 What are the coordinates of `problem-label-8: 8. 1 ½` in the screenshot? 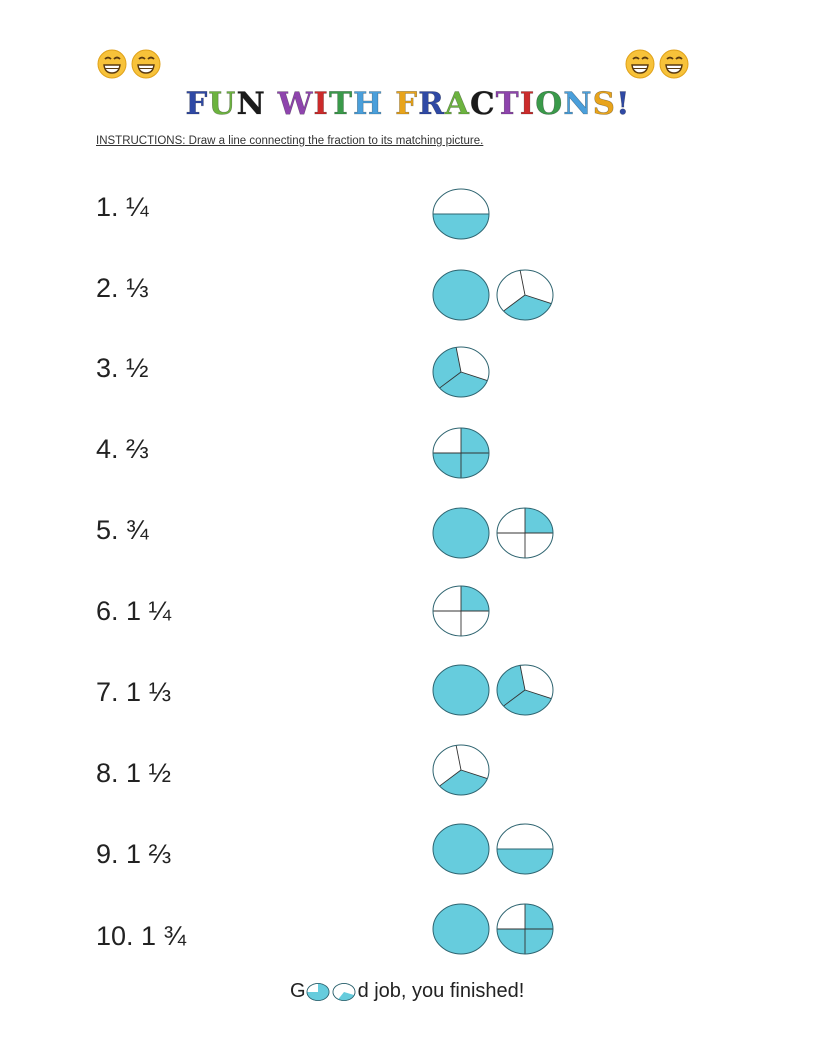 It's located at (134, 773).